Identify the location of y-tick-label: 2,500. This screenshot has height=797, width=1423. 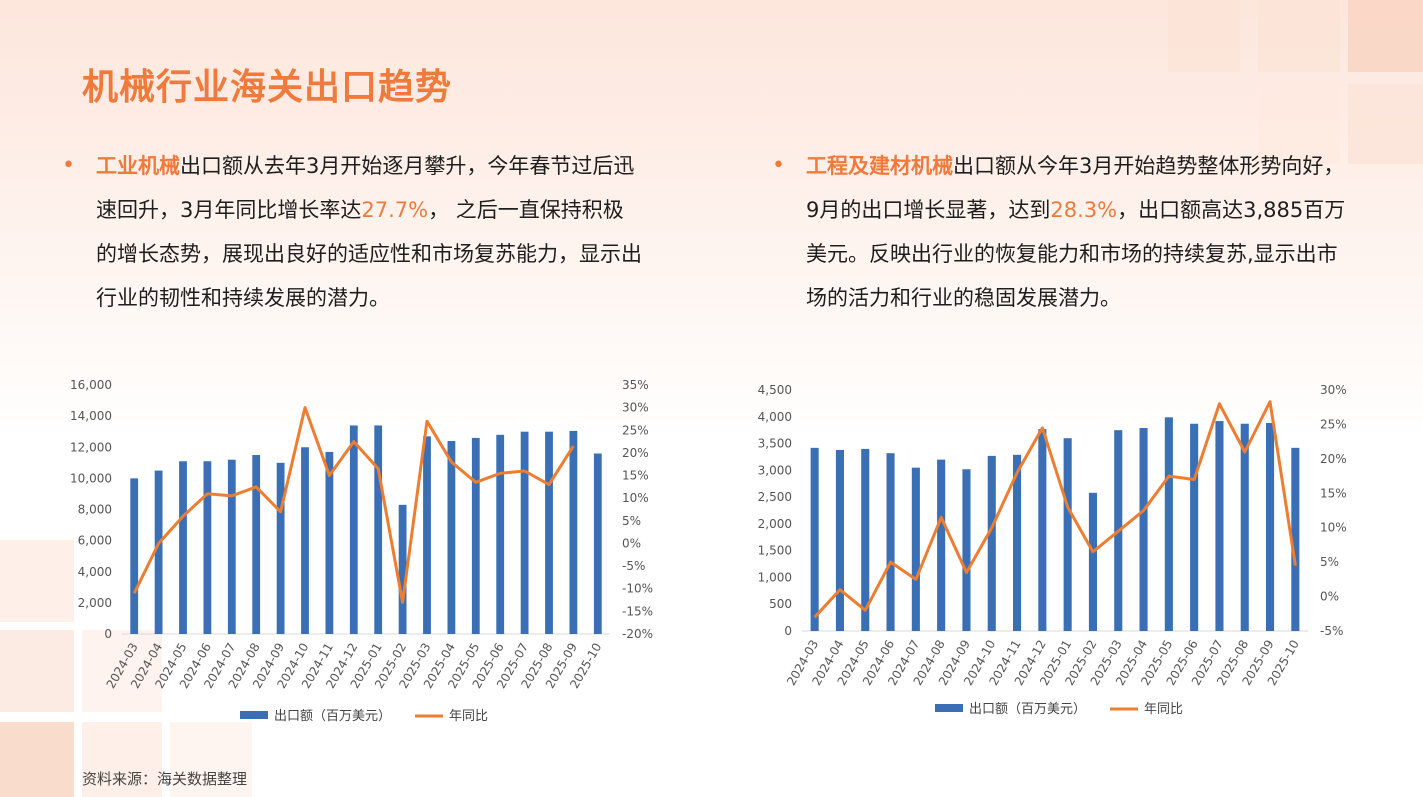
(775, 497).